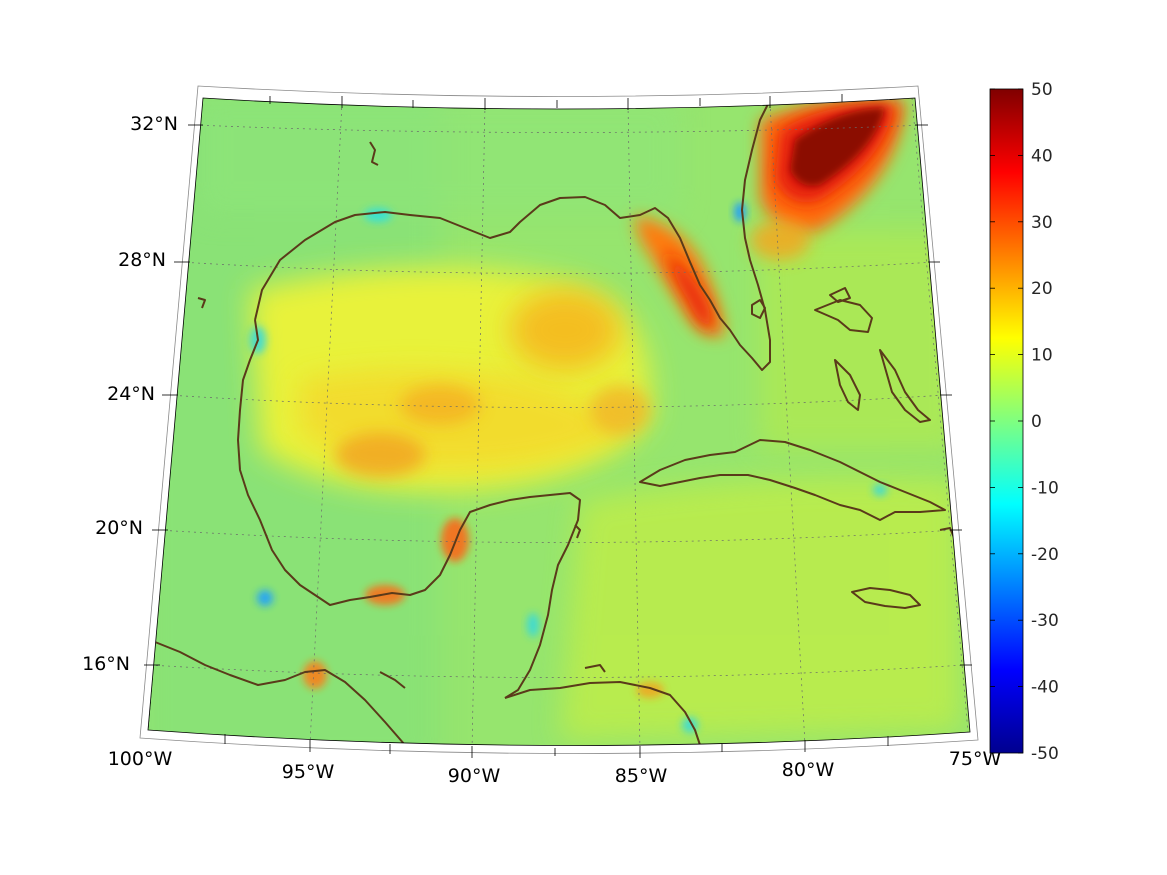 Image resolution: width=1167 pixels, height=875 pixels. Describe the element at coordinates (1045, 754) in the screenshot. I see `colorbar-label: -50` at that location.